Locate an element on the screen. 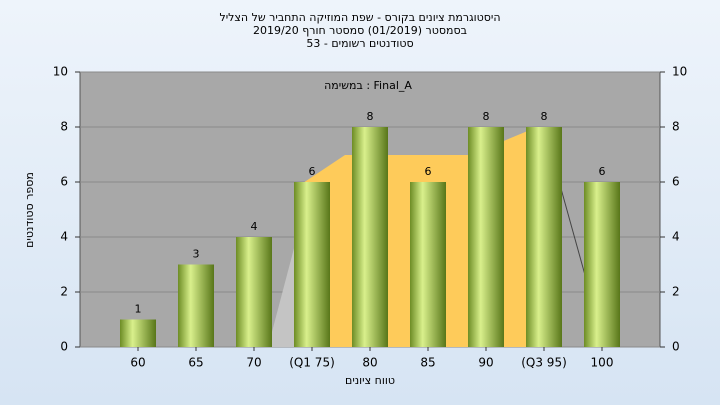  y-tick-label: 6 is located at coordinates (64, 182).